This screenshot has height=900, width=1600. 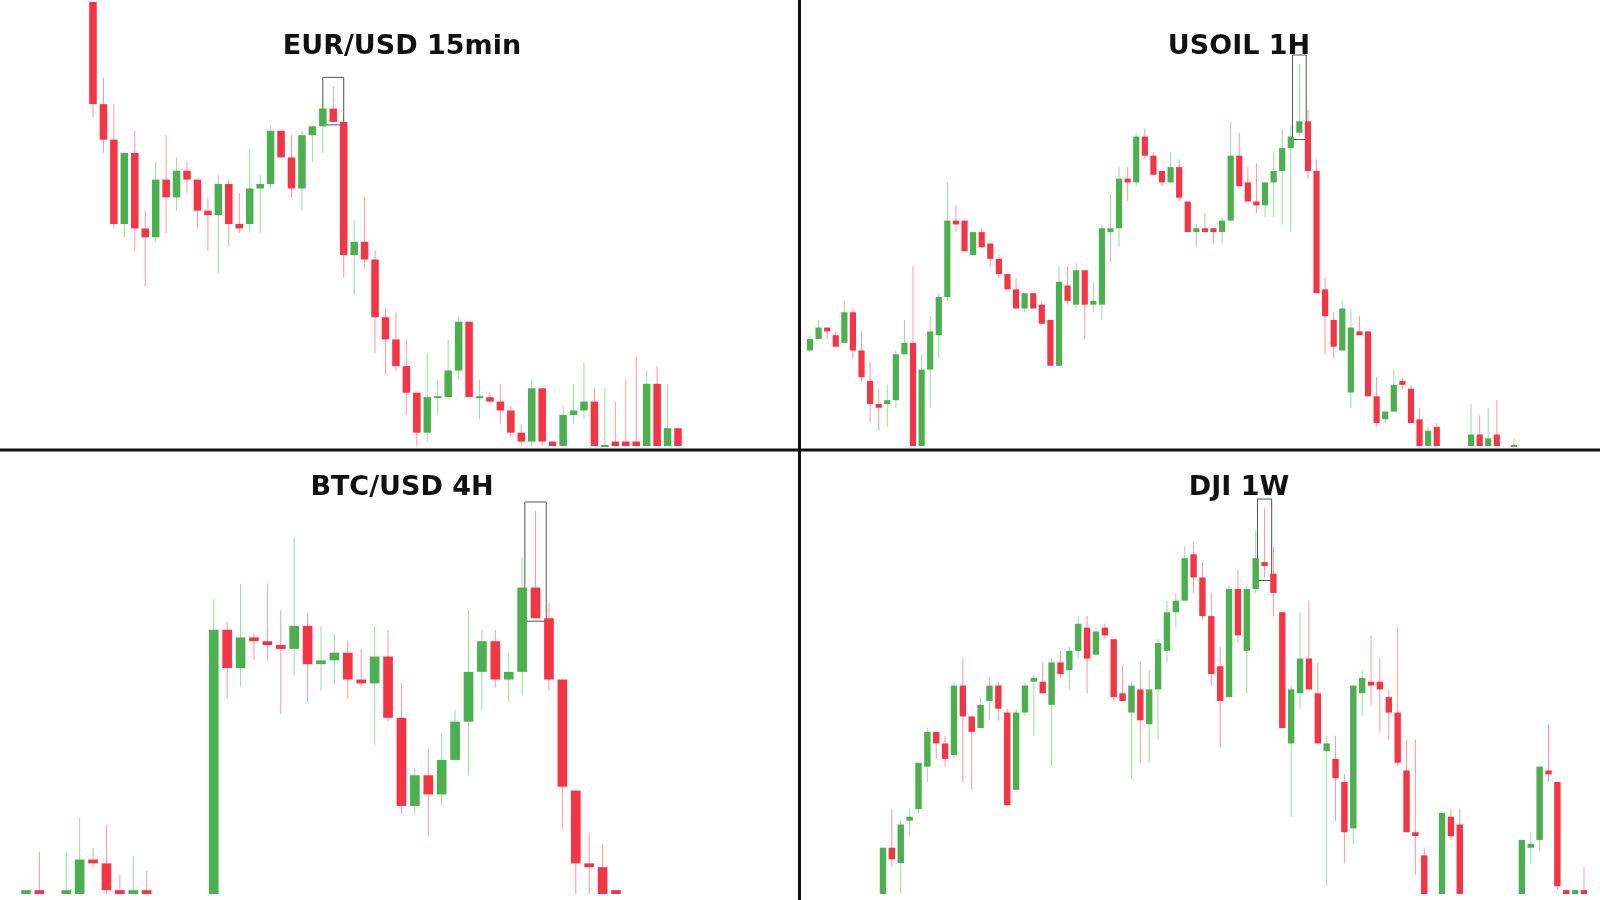 I want to click on text: EUR/USD 15min, so click(x=402, y=44).